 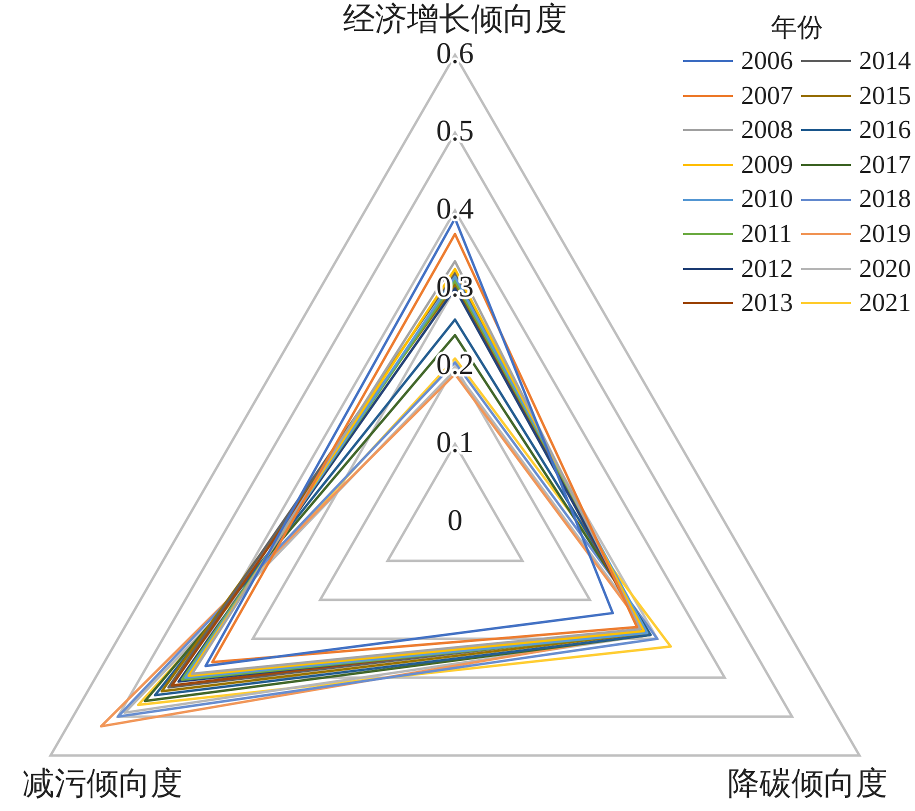 I want to click on legend-label: 2008, so click(x=767, y=130).